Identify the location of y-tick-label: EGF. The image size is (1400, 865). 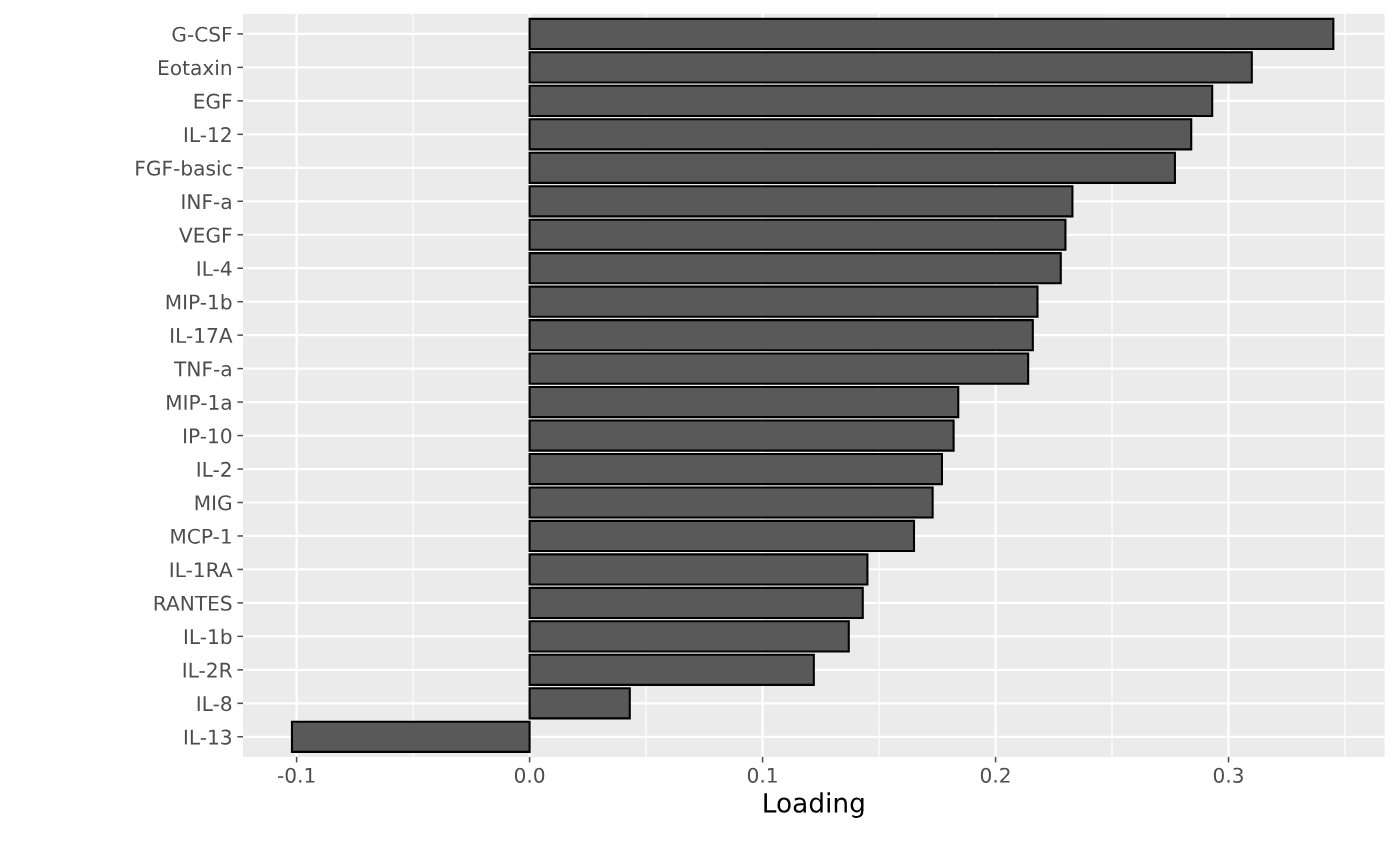
(213, 101).